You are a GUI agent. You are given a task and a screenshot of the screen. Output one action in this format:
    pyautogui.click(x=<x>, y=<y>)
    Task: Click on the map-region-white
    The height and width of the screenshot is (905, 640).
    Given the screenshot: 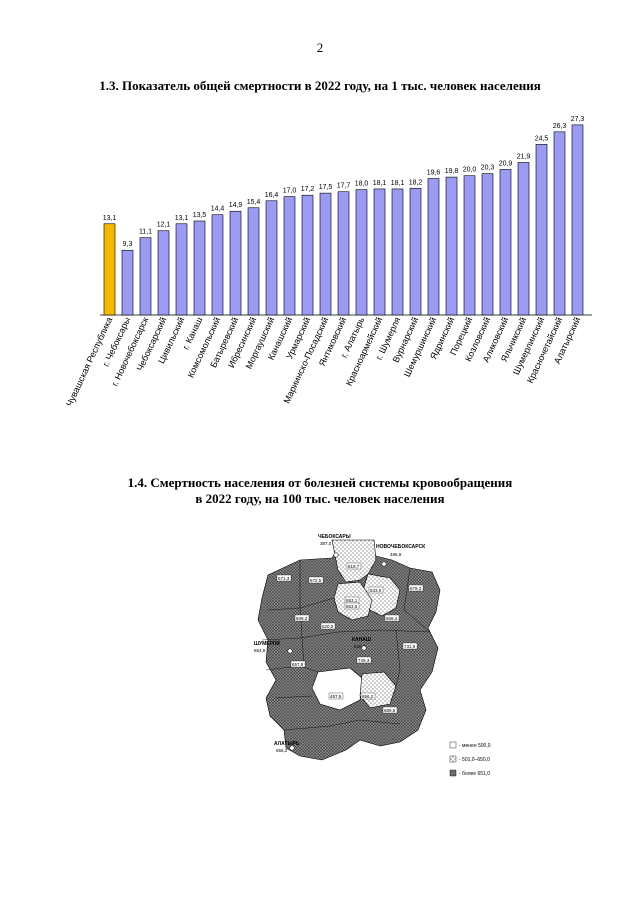 What is the action you would take?
    pyautogui.click(x=337, y=689)
    